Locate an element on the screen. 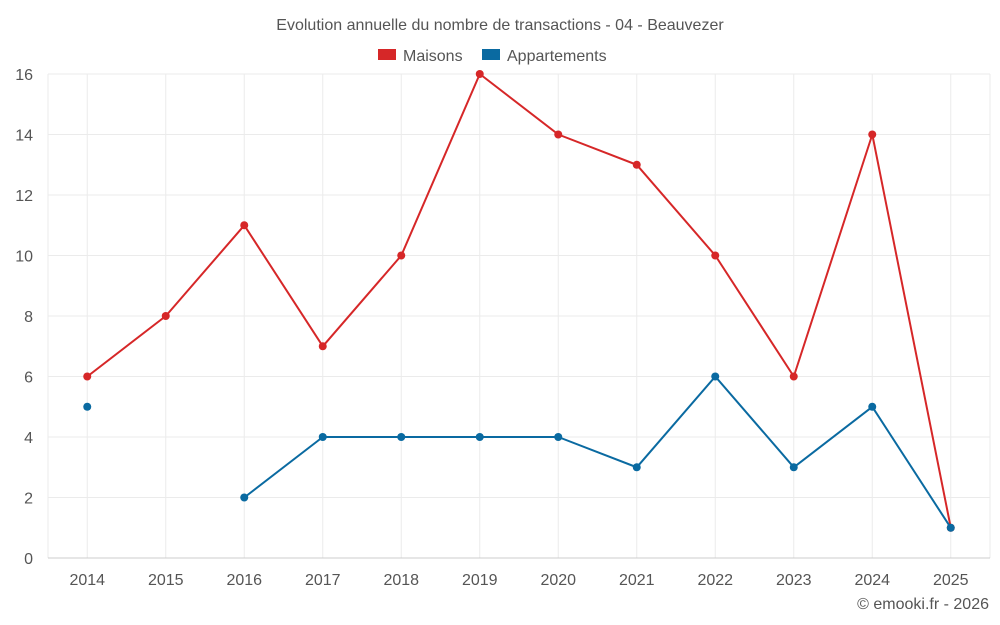 This screenshot has height=625, width=1000. y-tick-label: 6 is located at coordinates (28, 378).